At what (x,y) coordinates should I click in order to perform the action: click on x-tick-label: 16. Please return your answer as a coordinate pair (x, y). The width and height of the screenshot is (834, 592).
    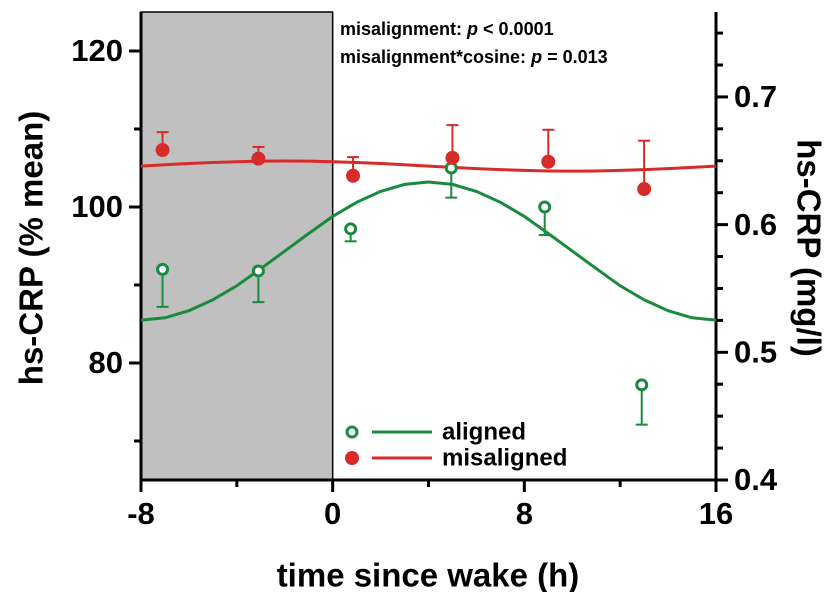
    Looking at the image, I should click on (716, 513).